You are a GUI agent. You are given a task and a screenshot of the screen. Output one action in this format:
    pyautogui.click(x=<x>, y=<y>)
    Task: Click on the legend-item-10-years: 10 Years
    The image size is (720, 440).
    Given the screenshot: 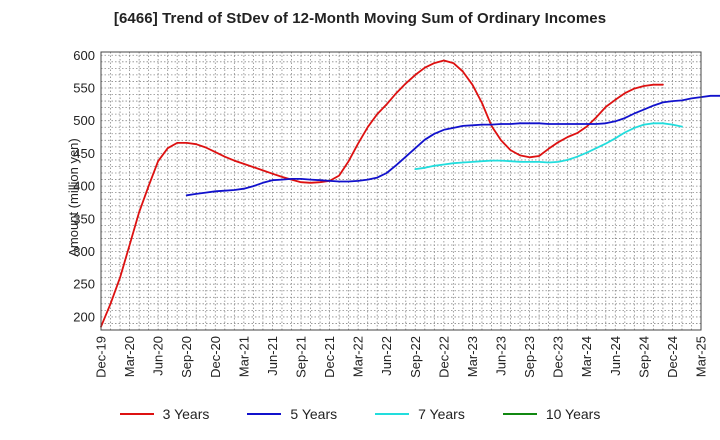 What is the action you would take?
    pyautogui.click(x=551, y=414)
    